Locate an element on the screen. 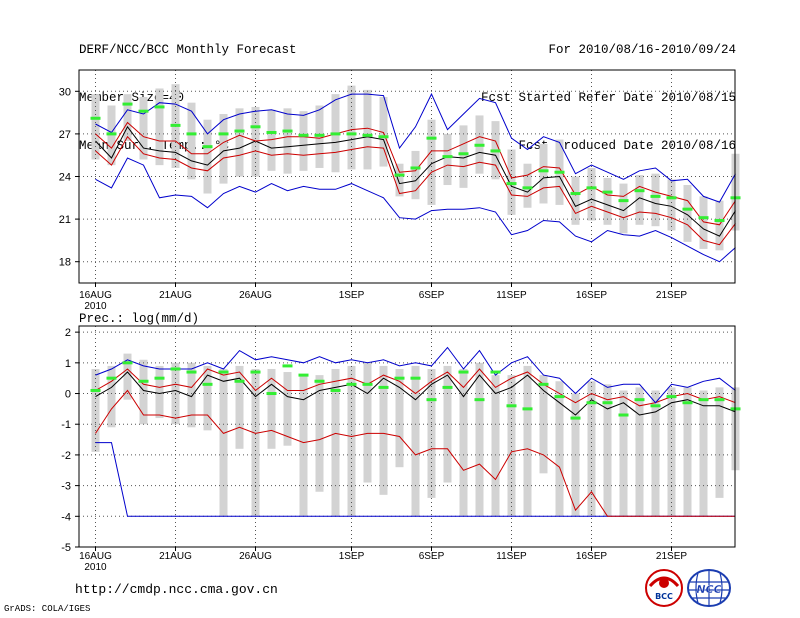 This screenshot has width=800, height=618. x-tick-label: 16AUG is located at coordinates (95, 295).